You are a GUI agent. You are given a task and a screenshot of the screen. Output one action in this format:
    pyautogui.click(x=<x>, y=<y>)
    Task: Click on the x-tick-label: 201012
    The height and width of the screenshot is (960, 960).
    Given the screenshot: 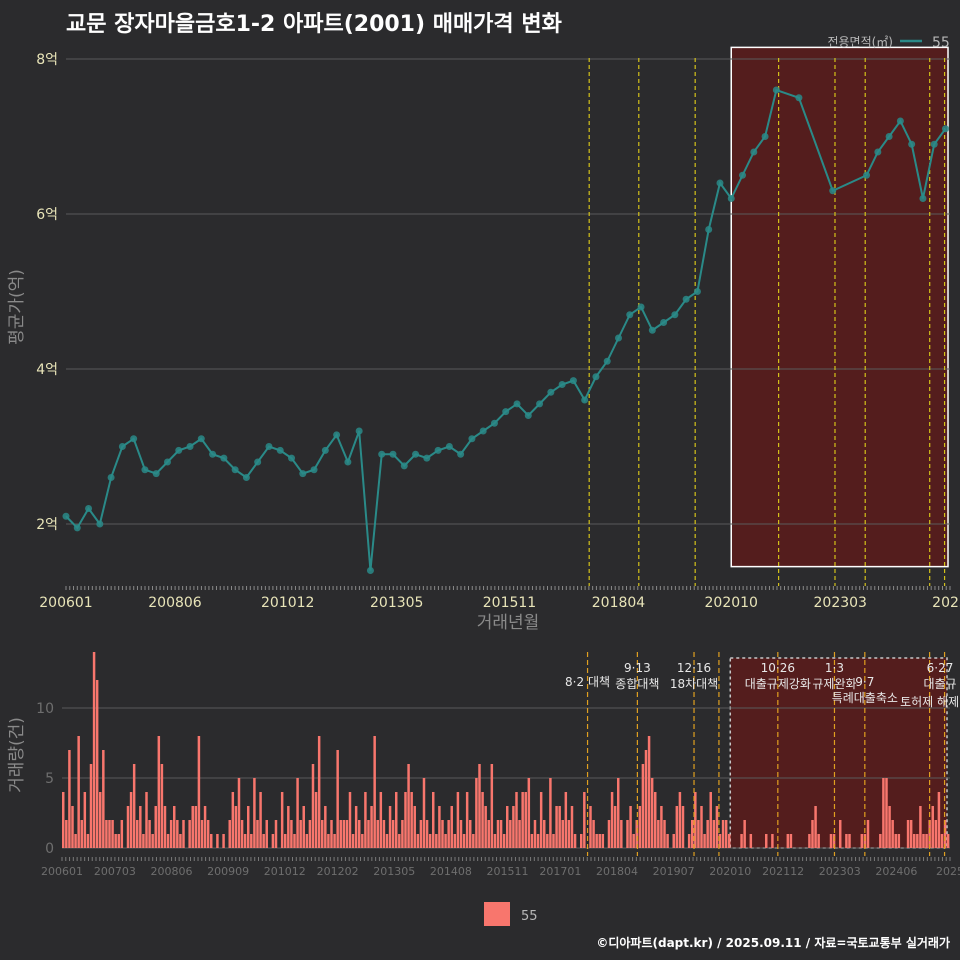 What is the action you would take?
    pyautogui.click(x=285, y=871)
    